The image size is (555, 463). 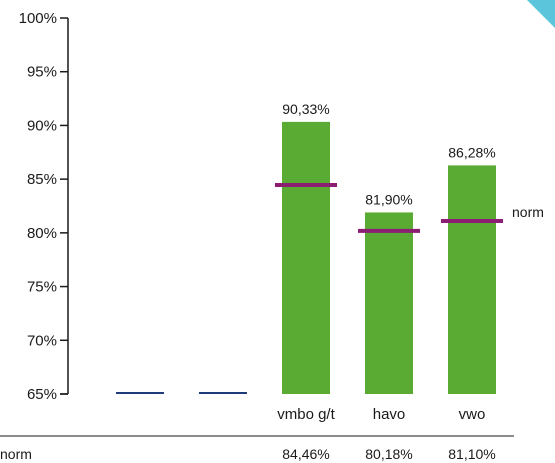 I want to click on norm-table-value: 80,18%, so click(x=388, y=454).